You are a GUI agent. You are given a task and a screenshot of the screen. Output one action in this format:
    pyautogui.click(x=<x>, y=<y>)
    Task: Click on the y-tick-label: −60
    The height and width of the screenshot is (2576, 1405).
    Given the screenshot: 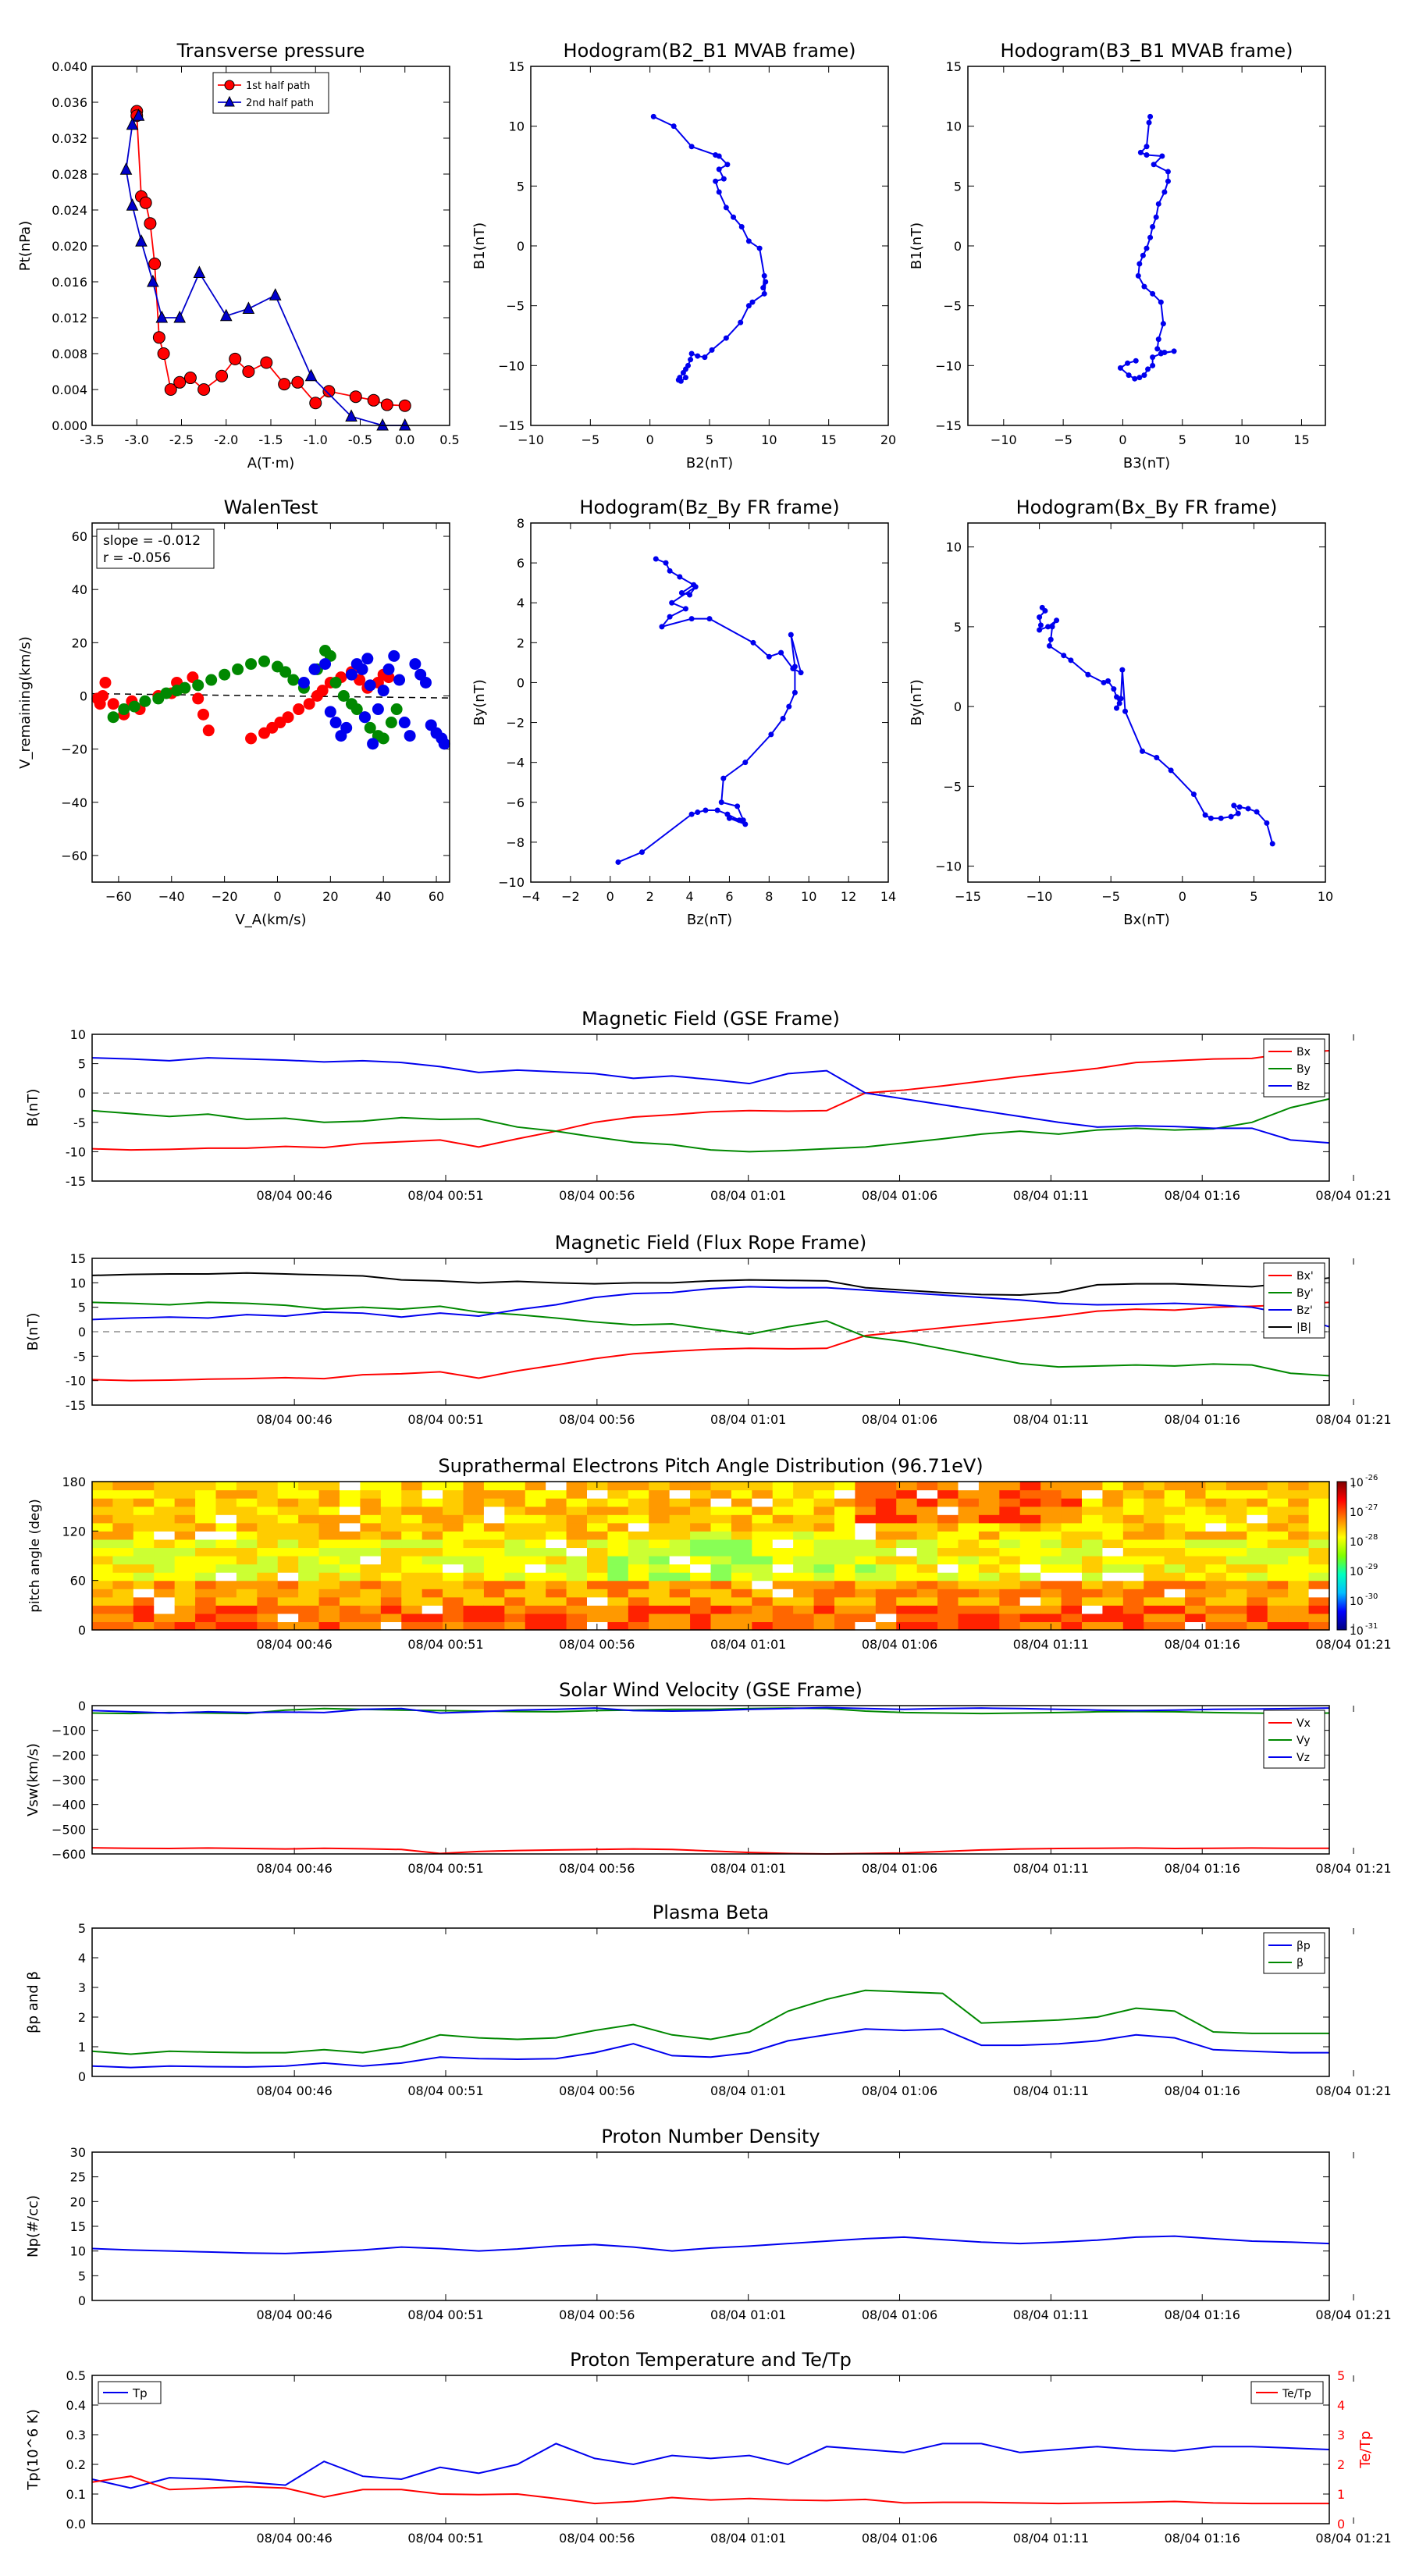 What is the action you would take?
    pyautogui.click(x=74, y=856)
    